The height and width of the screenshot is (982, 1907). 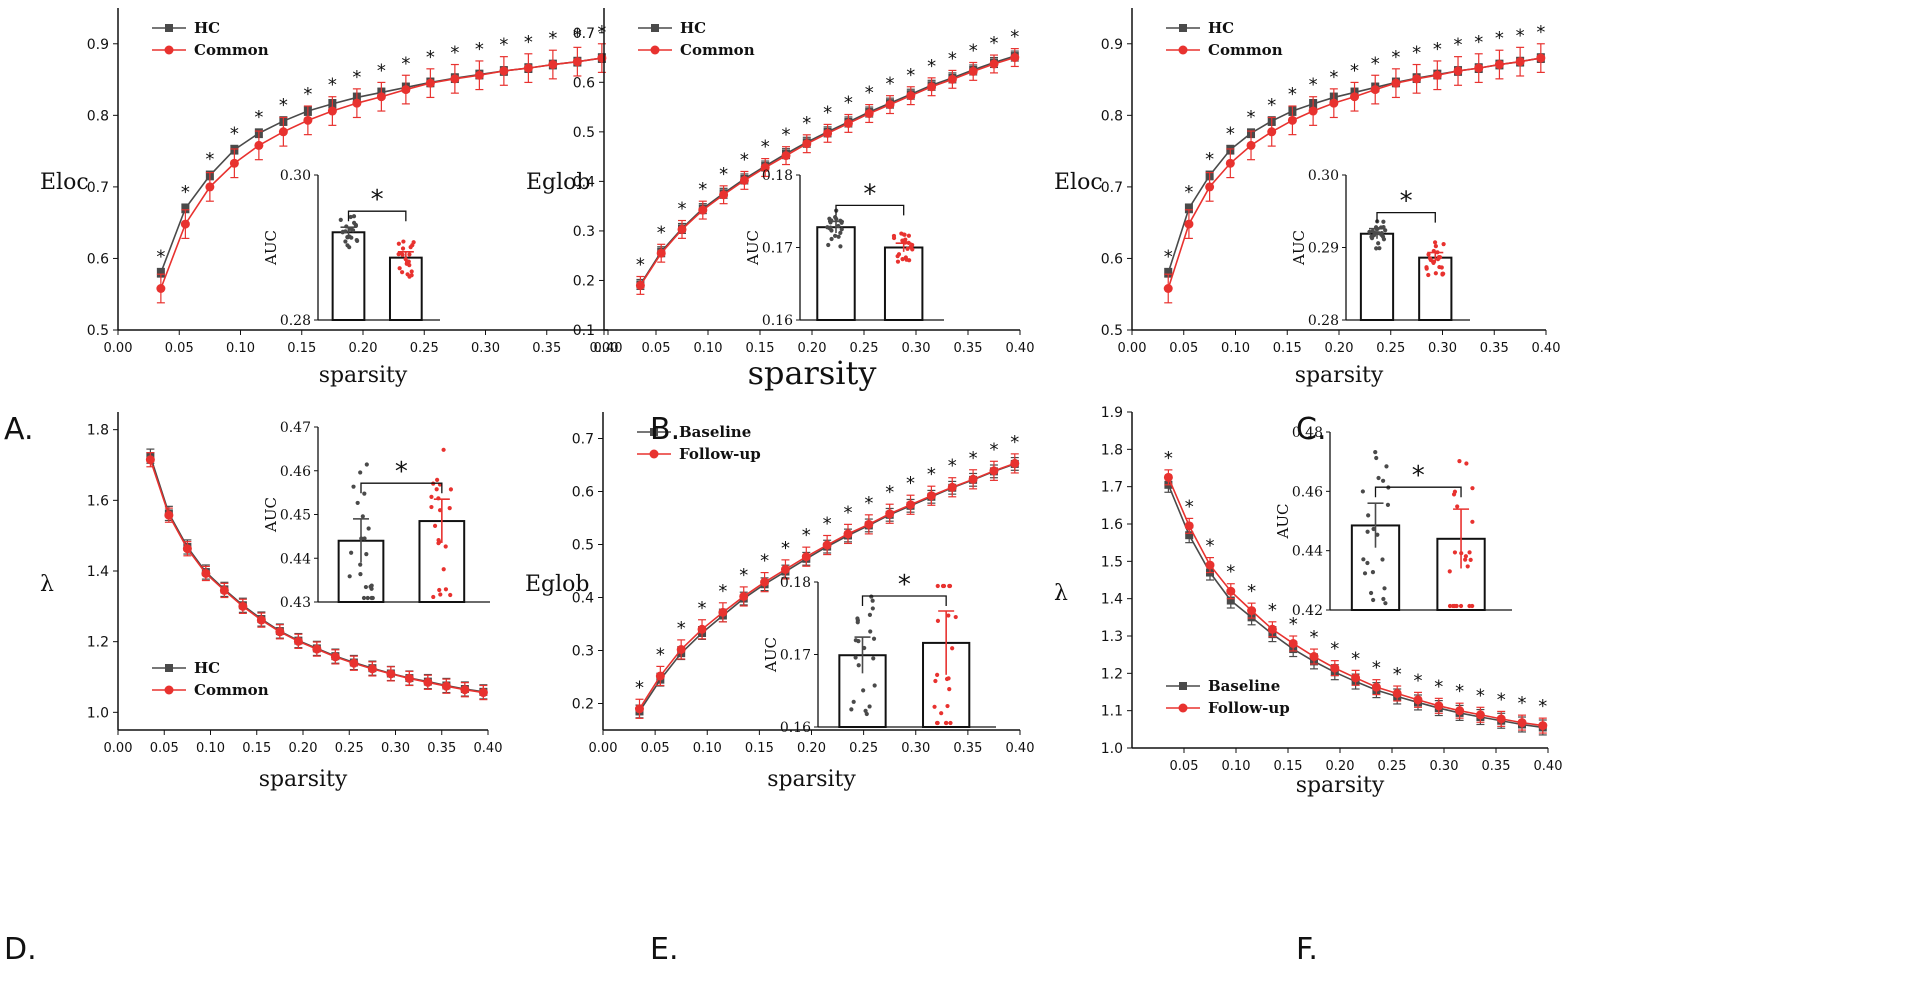 I want to click on panel-a-inset-significance-bracket, so click(x=377, y=216).